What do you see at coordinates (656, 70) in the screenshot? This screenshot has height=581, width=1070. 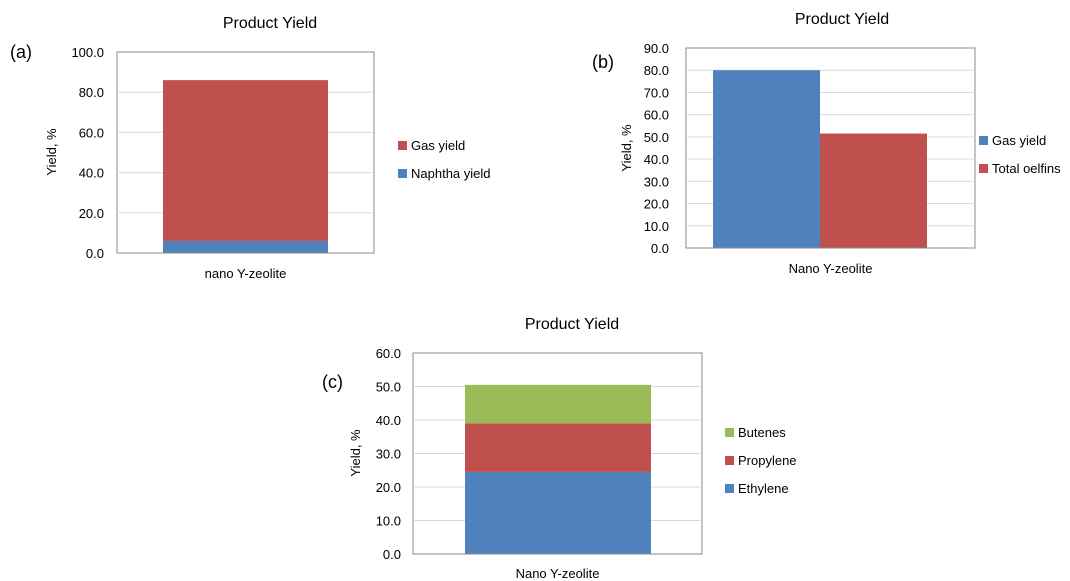 I see `chart-b-ytick-label: 80.0` at bounding box center [656, 70].